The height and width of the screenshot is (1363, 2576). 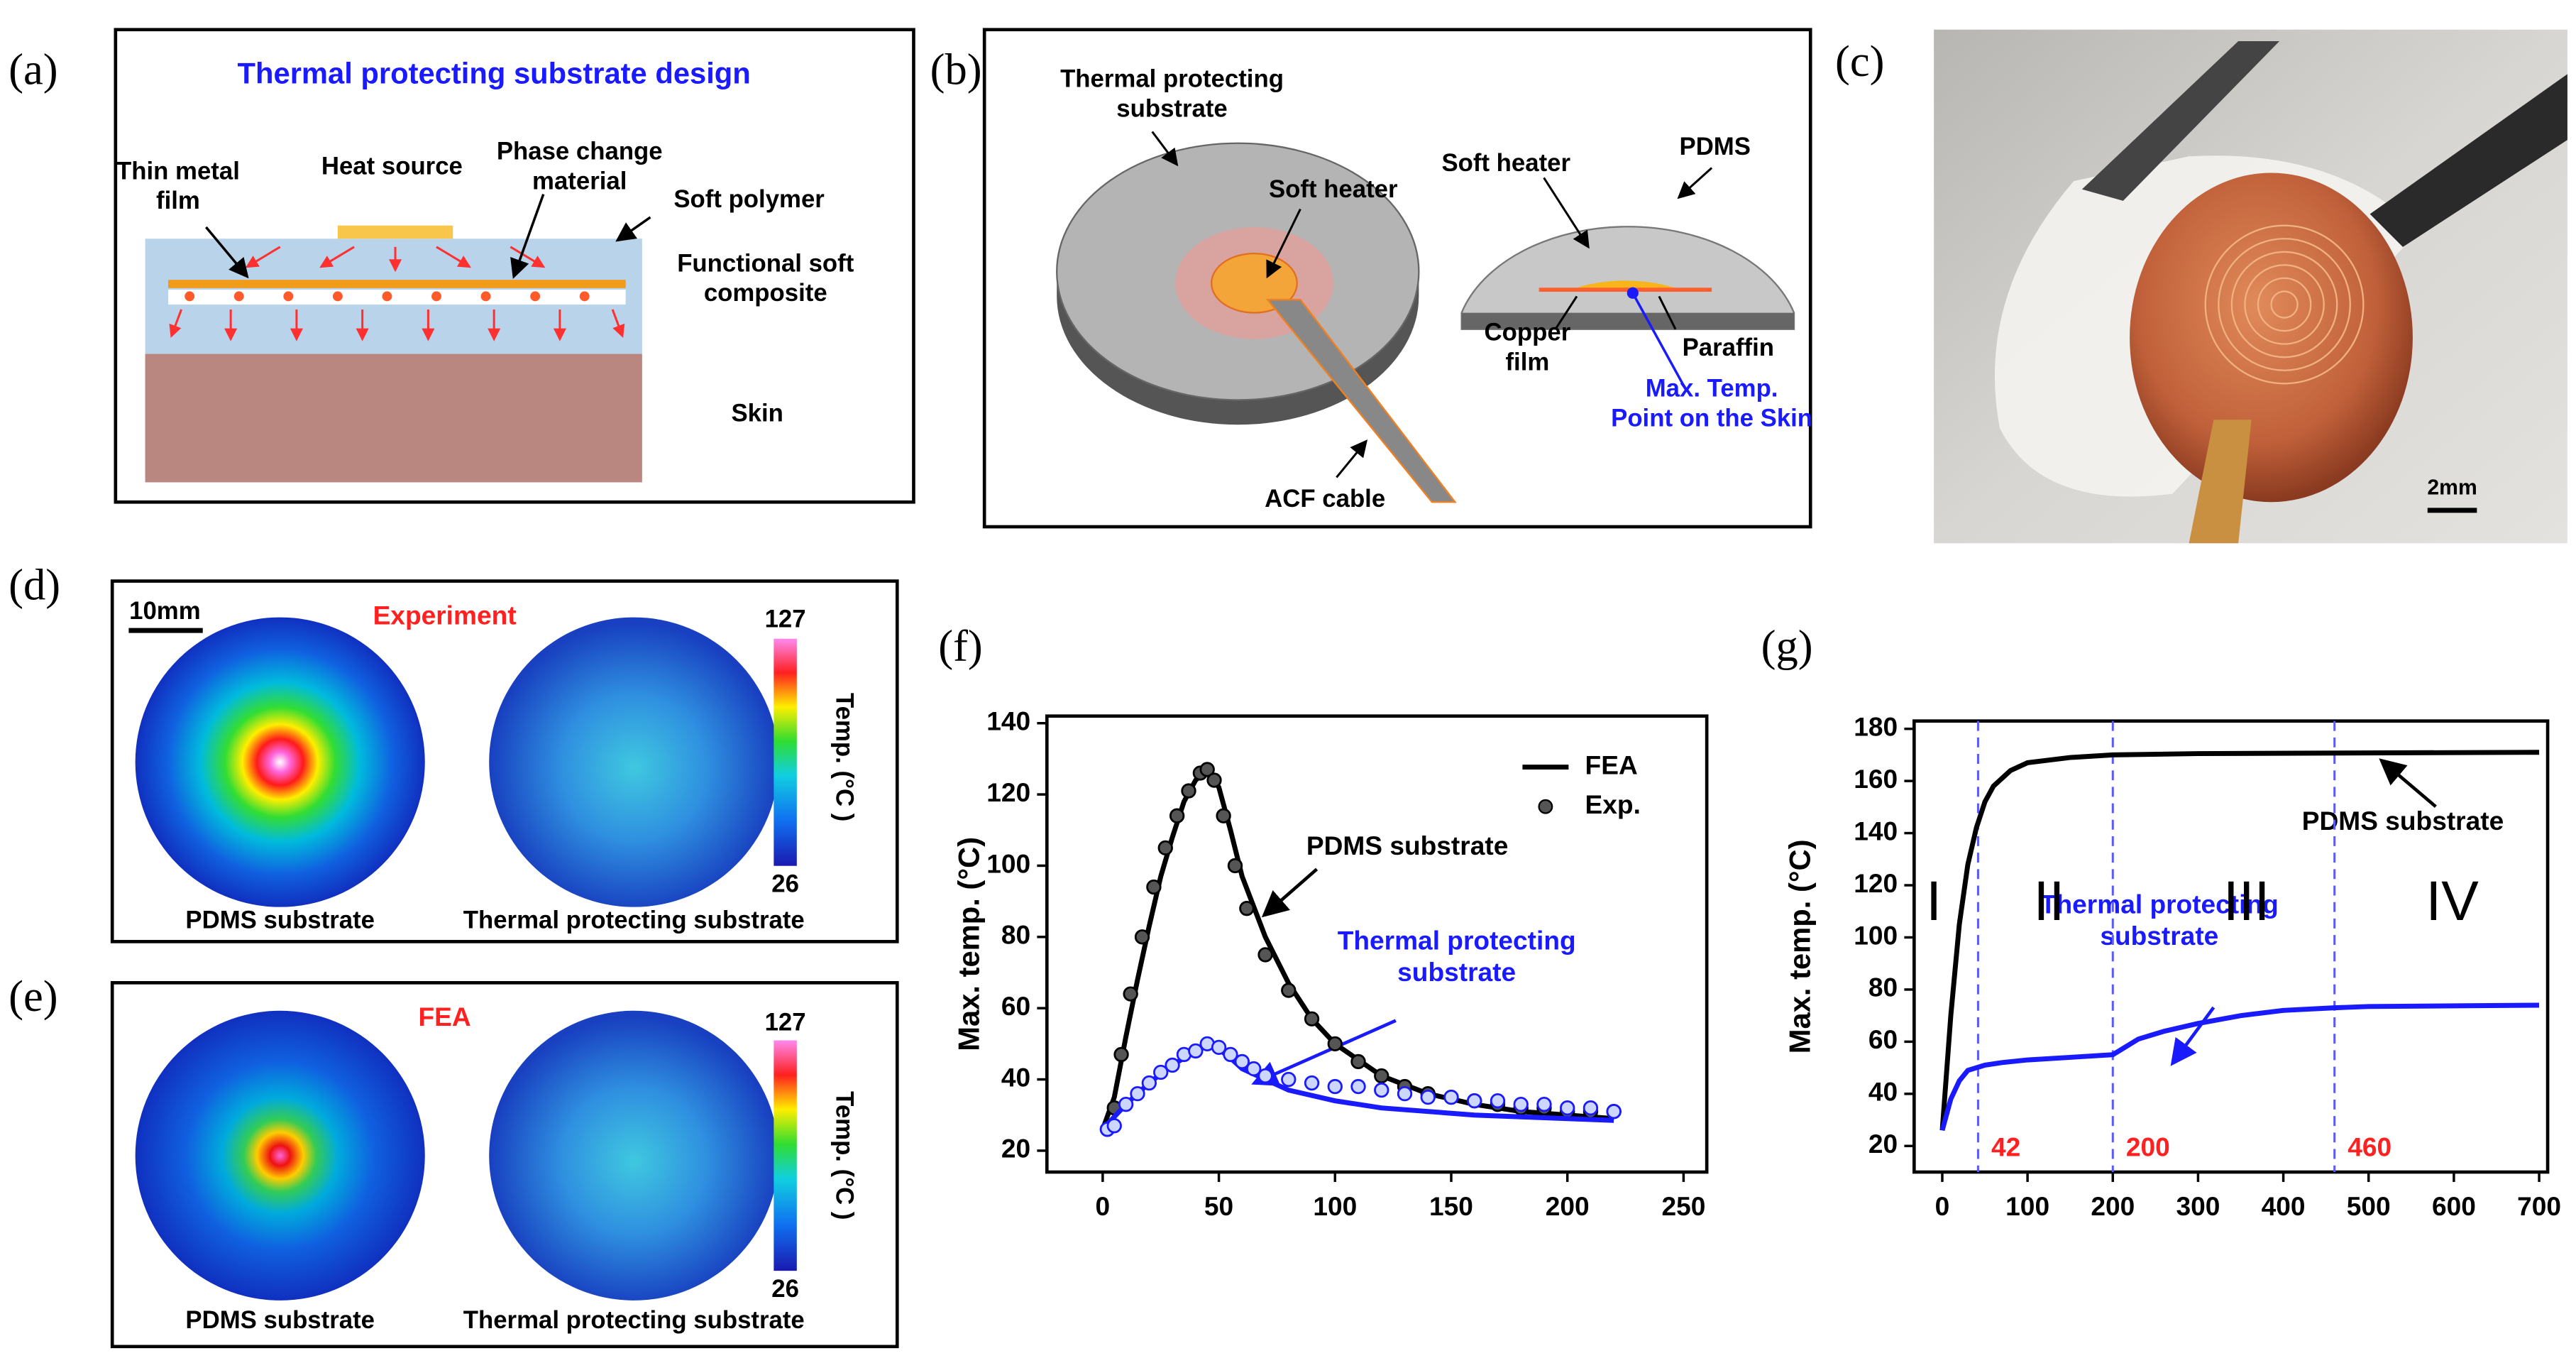 I want to click on label: Thin metal film, so click(x=178, y=186).